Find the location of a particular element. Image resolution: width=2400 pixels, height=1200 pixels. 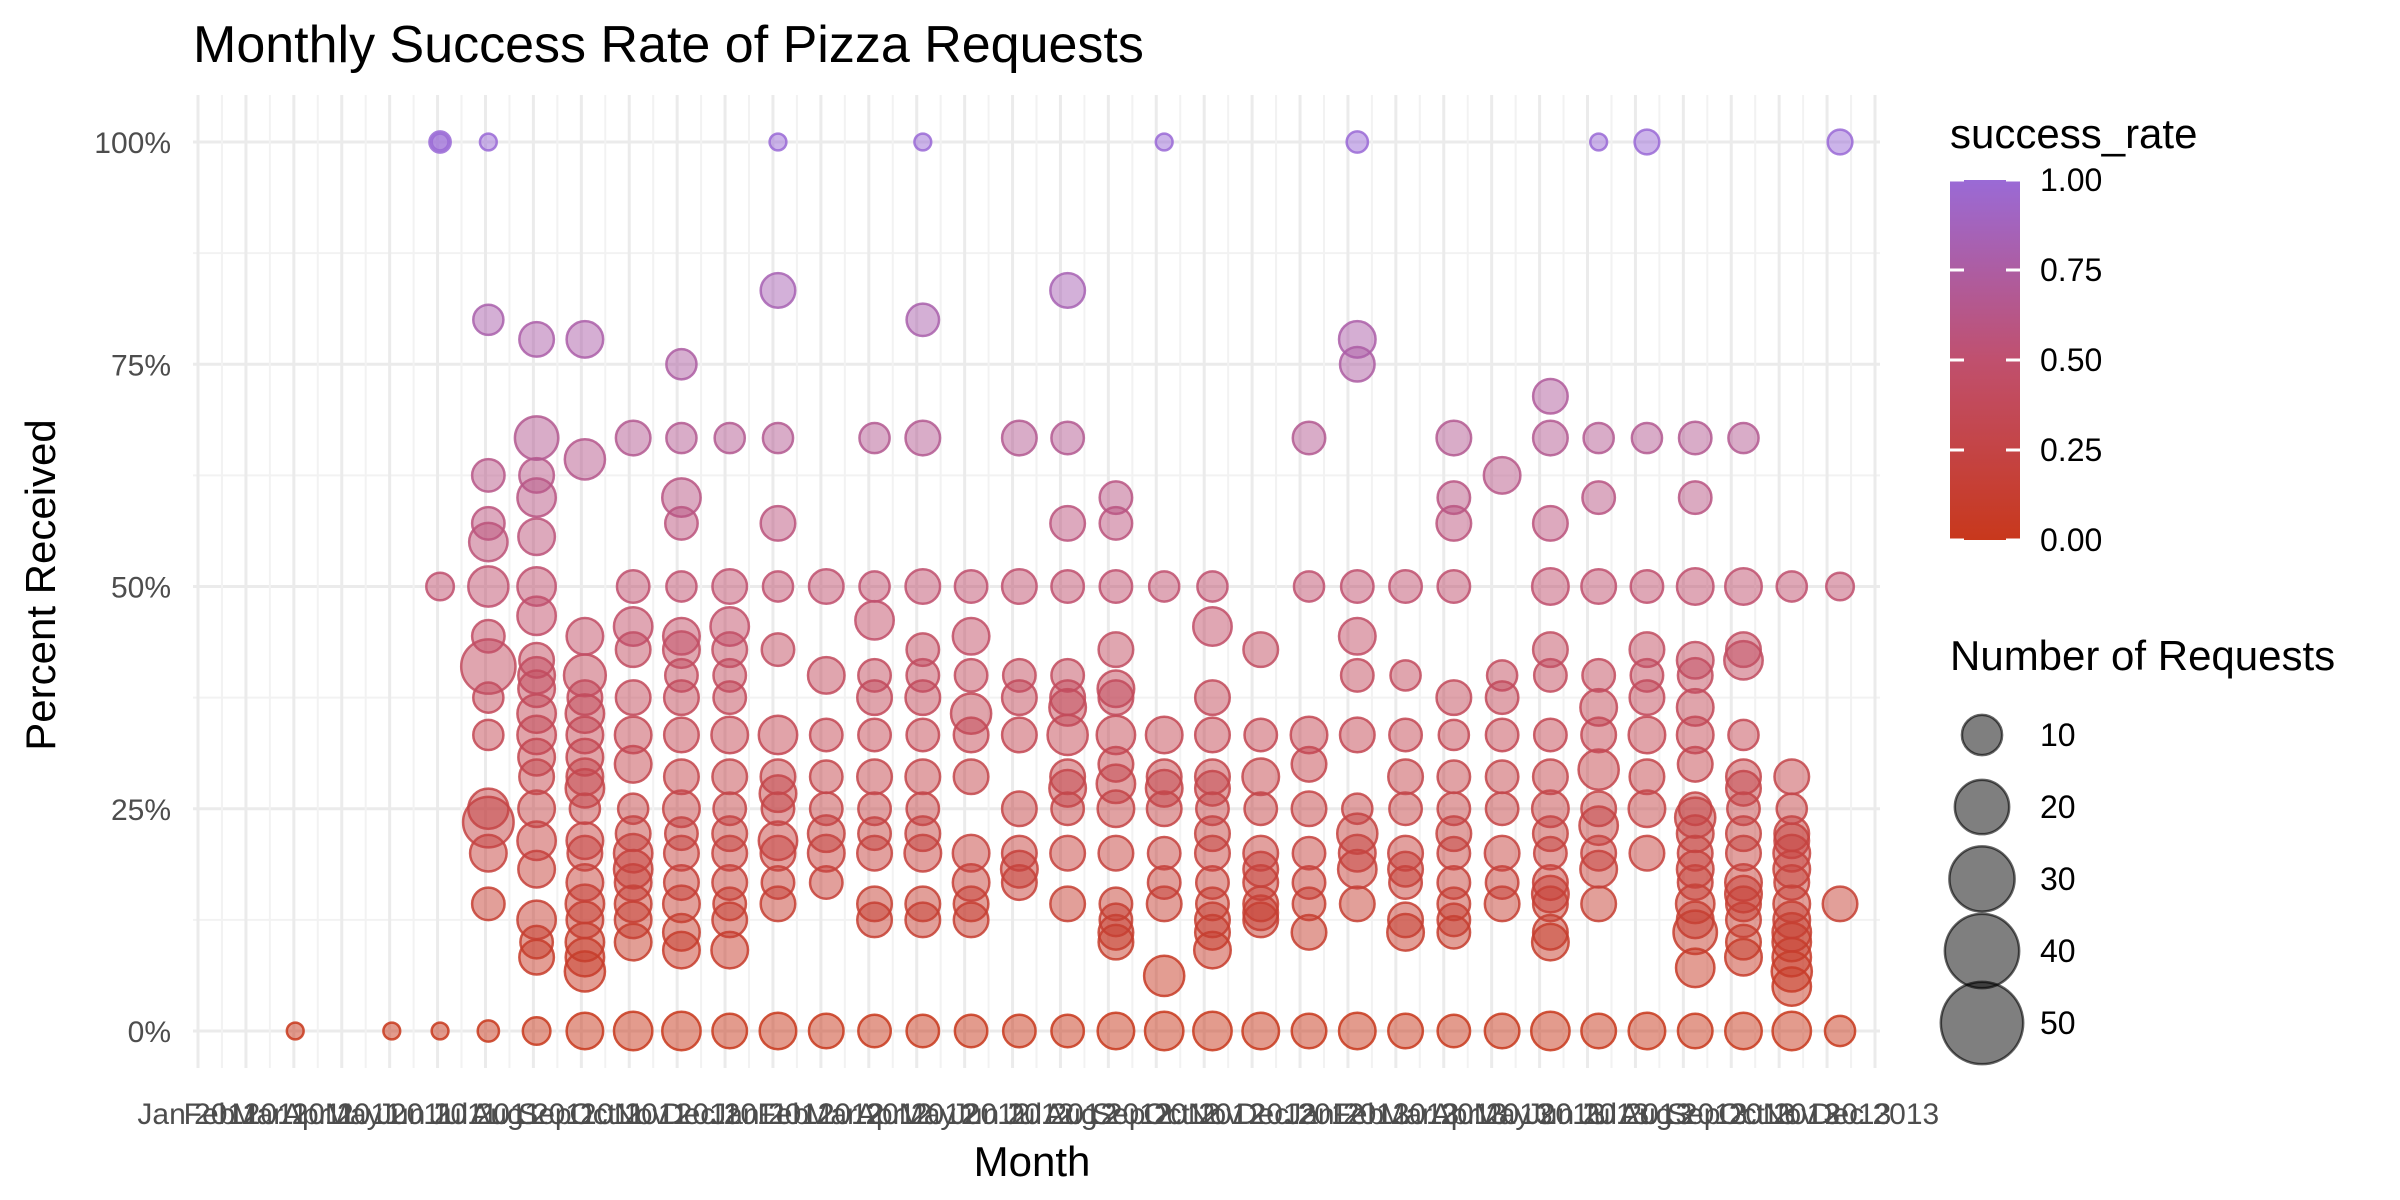

x-tick-label: Jul 2012 is located at coordinates (1060, 1114).